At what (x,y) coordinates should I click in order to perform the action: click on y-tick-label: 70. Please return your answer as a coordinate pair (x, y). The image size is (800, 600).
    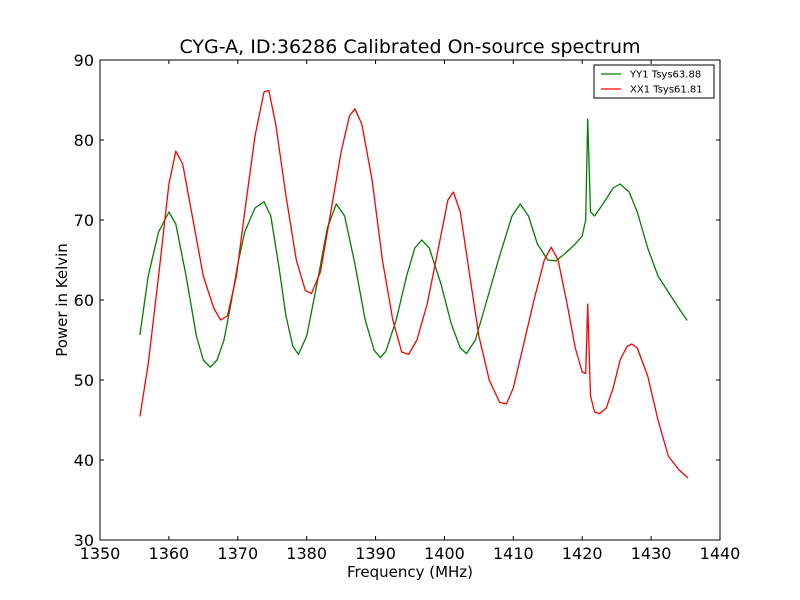
    Looking at the image, I should click on (84, 220).